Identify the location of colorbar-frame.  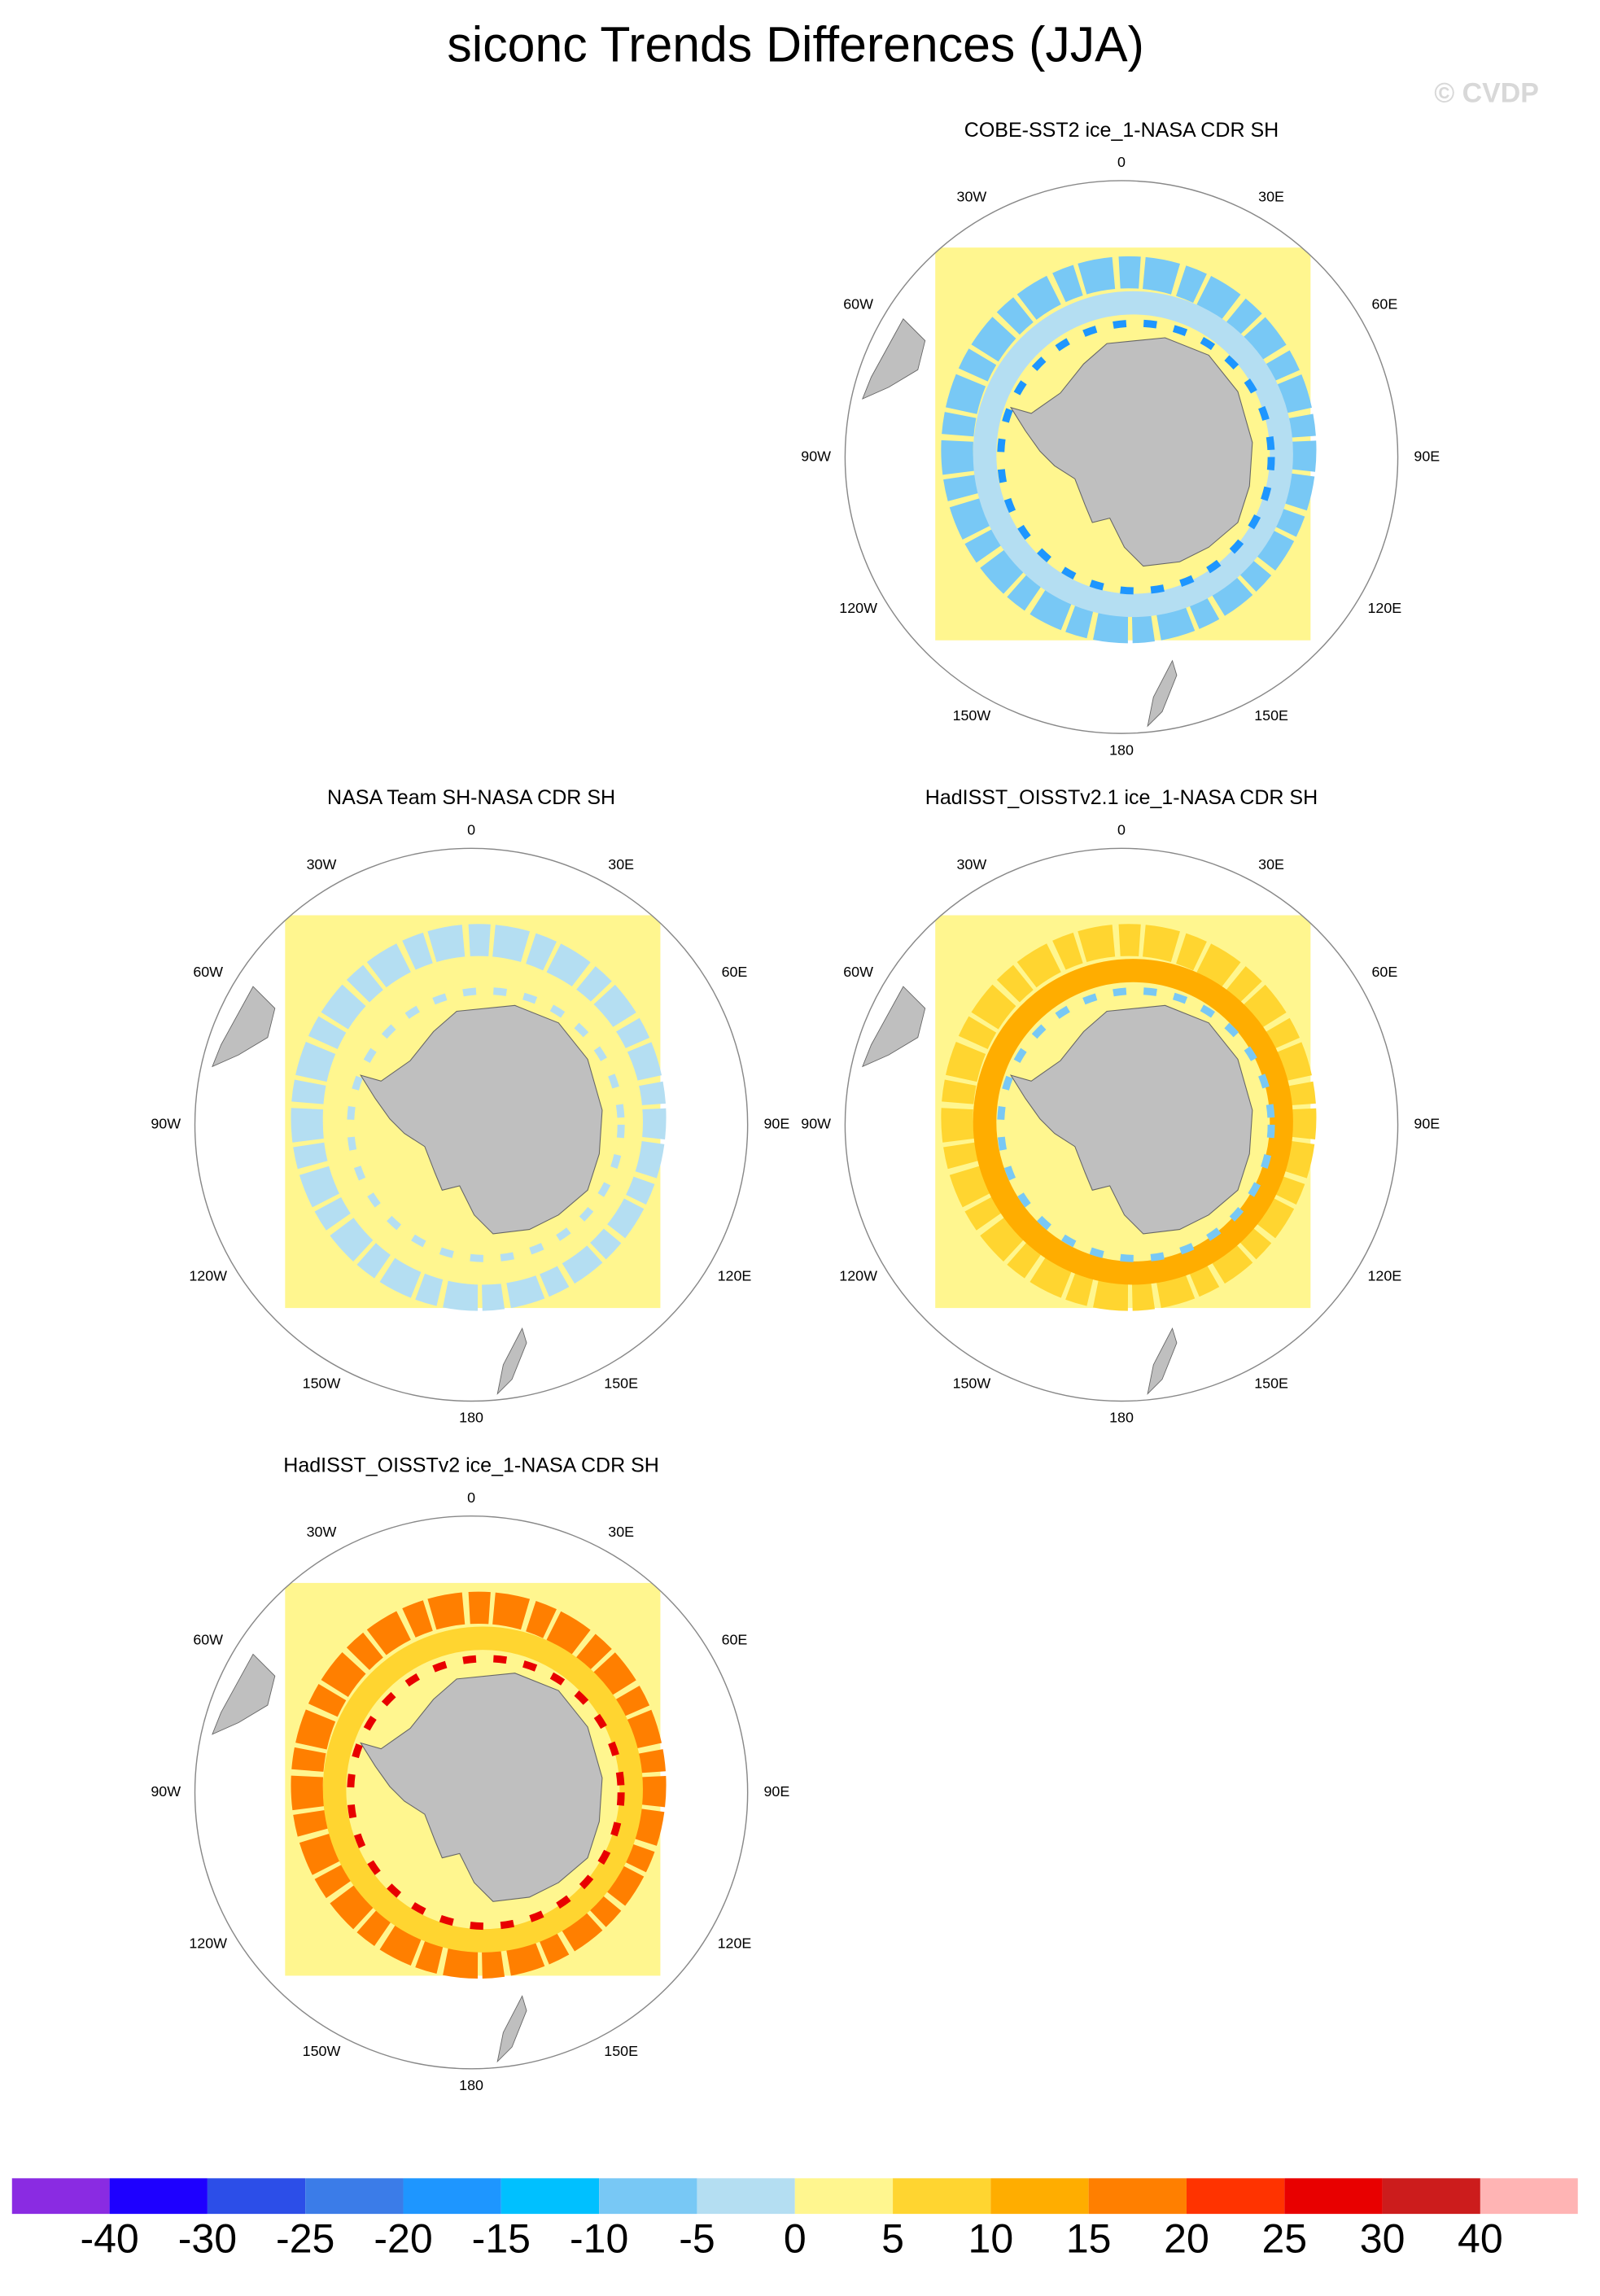
(795, 2196).